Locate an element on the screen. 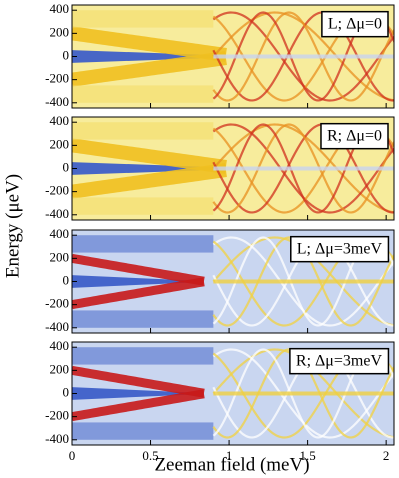 Image resolution: width=399 pixels, height=478 pixels. panel-annotation: R; Δμ=0 is located at coordinates (354, 136).